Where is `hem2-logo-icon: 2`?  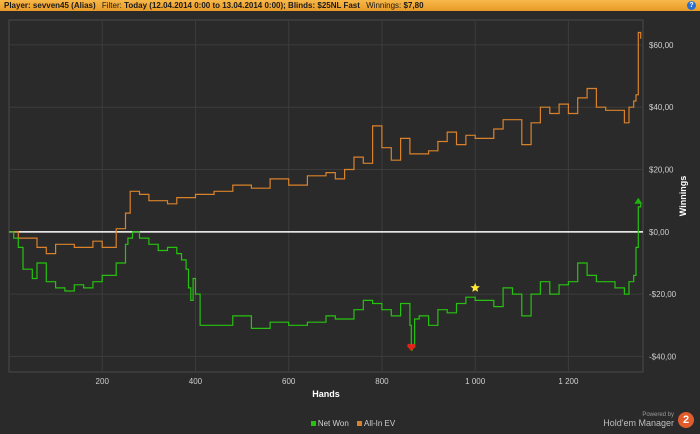
hem2-logo-icon: 2 is located at coordinates (686, 420).